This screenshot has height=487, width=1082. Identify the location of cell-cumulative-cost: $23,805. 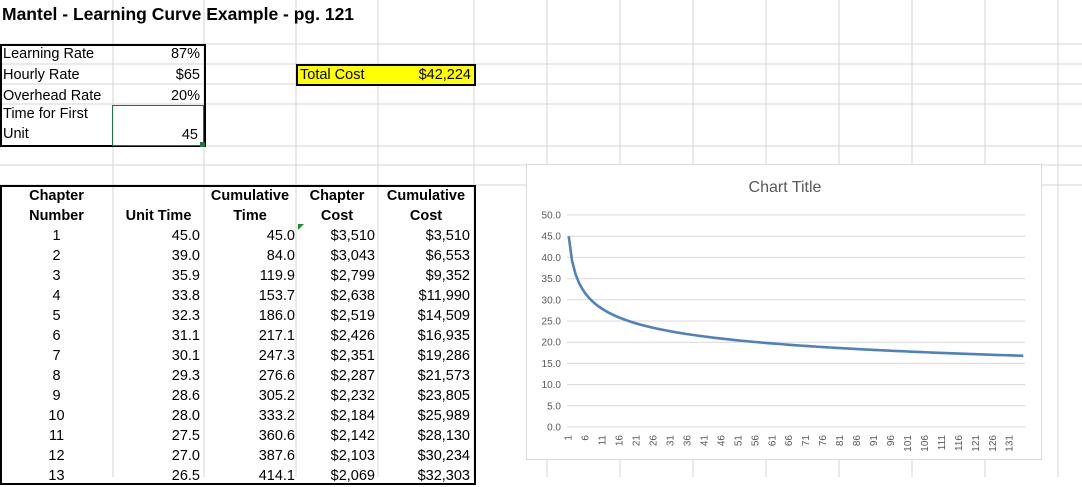
(443, 396).